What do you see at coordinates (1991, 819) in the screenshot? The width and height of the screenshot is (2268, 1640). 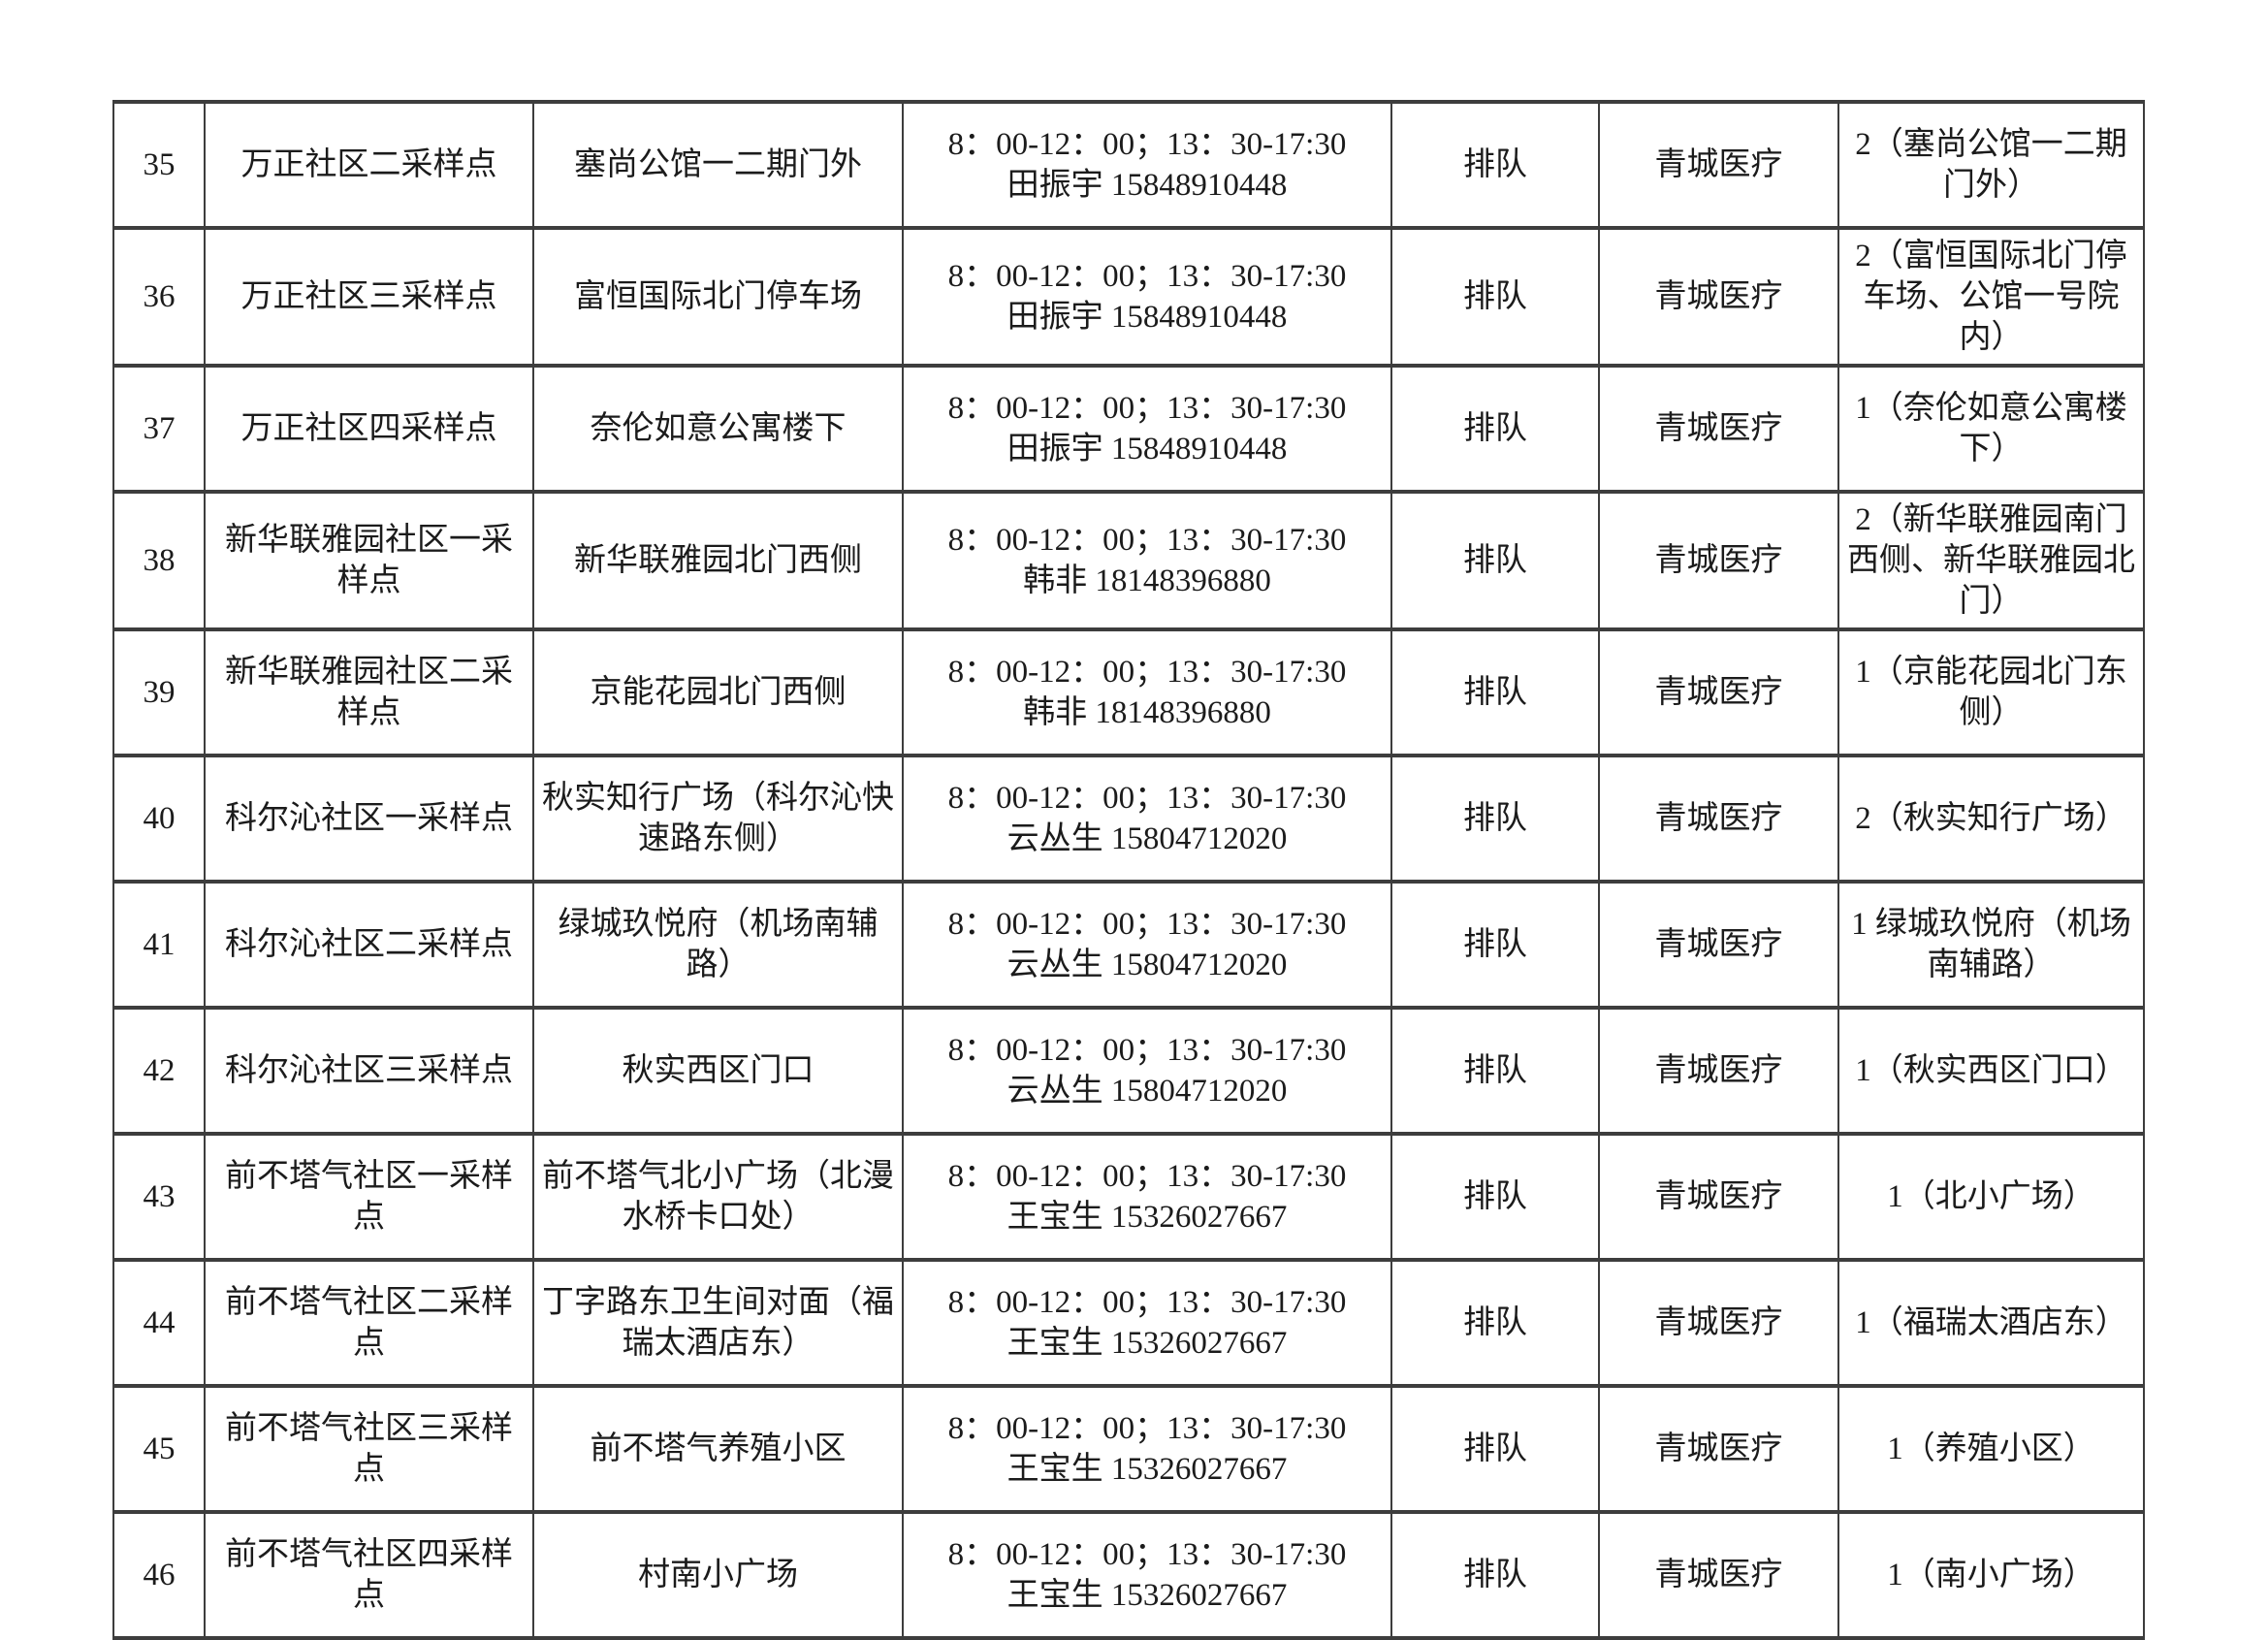 I see `cell-channel-count: 2（秋实知行广场）` at bounding box center [1991, 819].